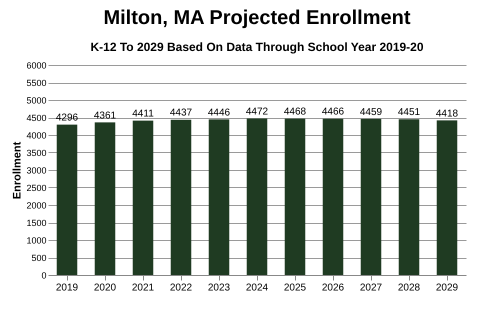 Image resolution: width=500 pixels, height=332 pixels. I want to click on y-tick-label: 3000, so click(36, 171).